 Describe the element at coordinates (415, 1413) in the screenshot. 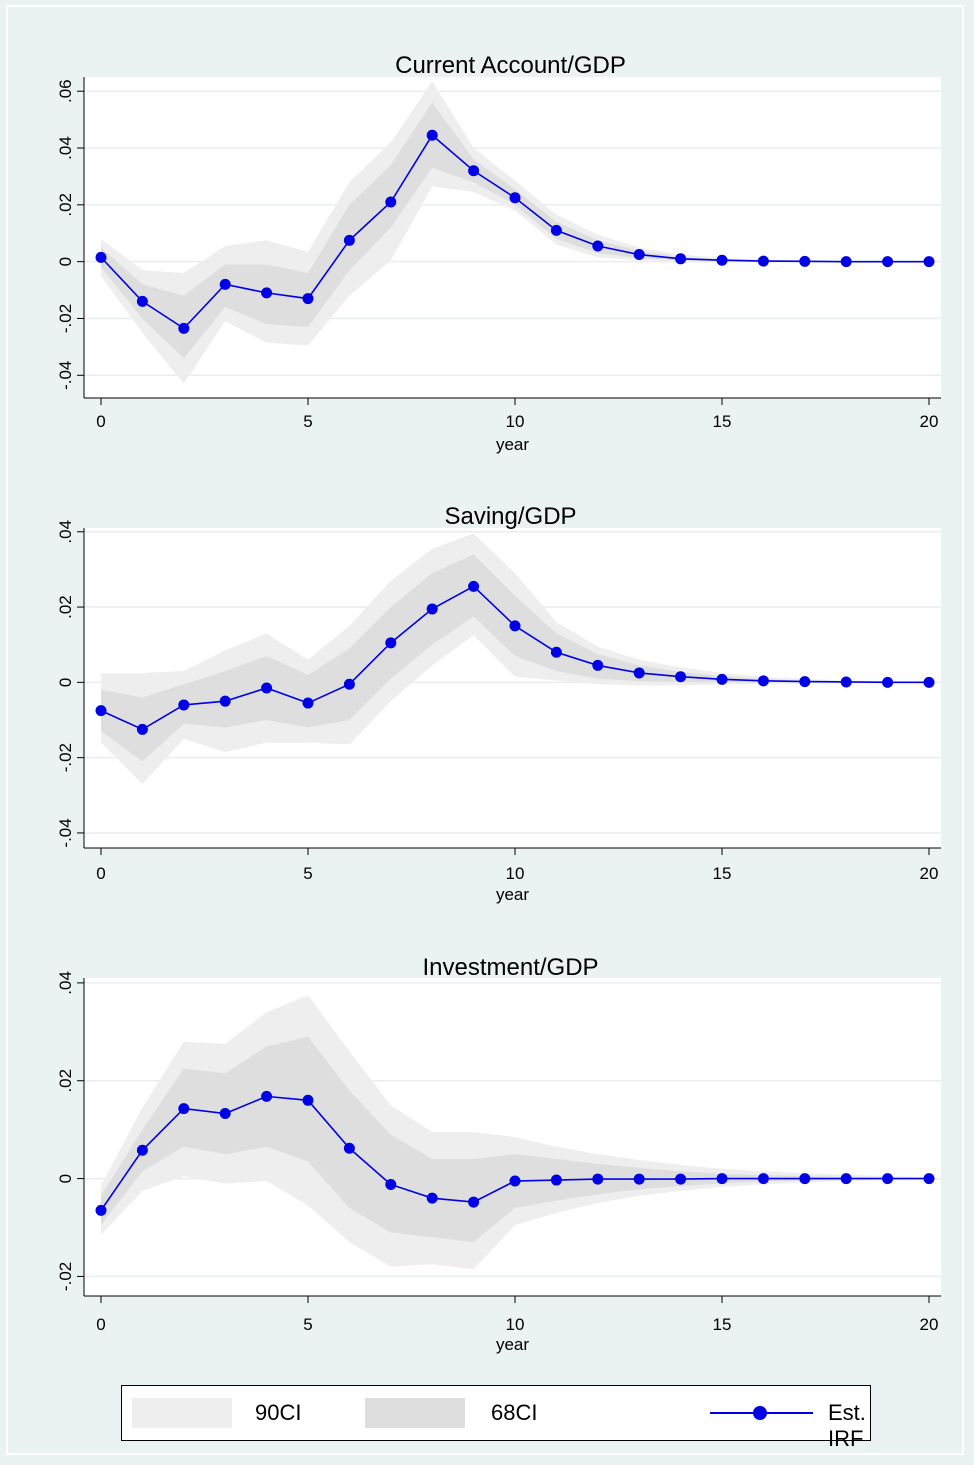

I see `legend-swatch-68ci` at that location.